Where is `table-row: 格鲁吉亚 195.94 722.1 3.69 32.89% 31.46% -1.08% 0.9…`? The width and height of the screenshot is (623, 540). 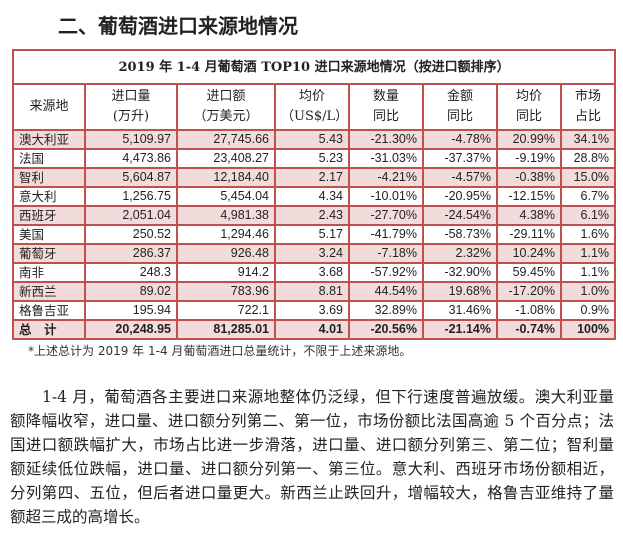
table-row: 格鲁吉亚 195.94 722.1 3.69 32.89% 31.46% -1.08% 0.9… is located at coordinates (314, 310).